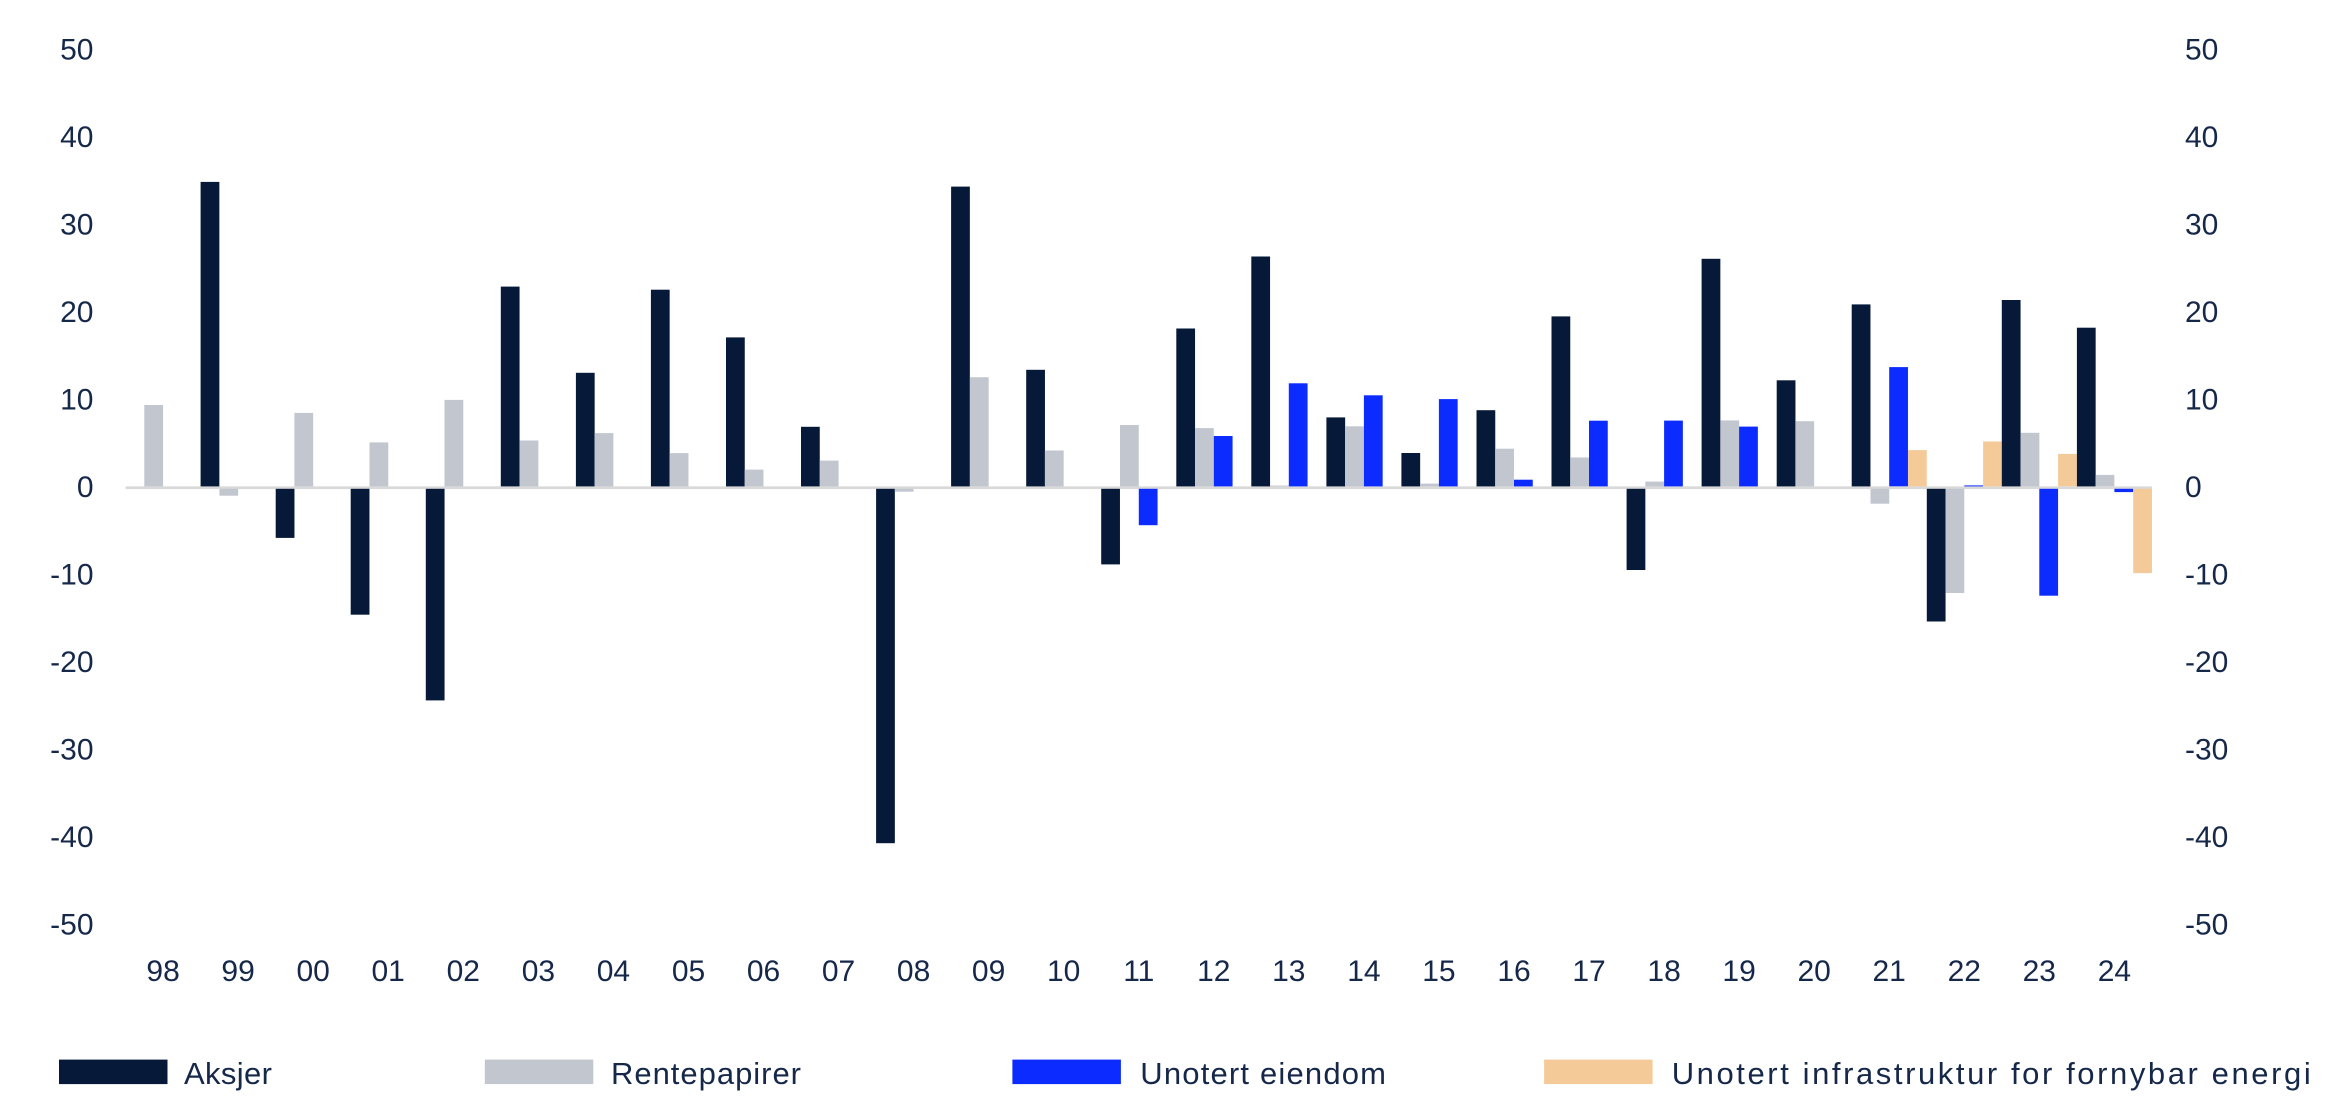 Image resolution: width=2327 pixels, height=1118 pixels. Describe the element at coordinates (1263, 1073) in the screenshot. I see `svg-text: Unotert eiendom` at that location.